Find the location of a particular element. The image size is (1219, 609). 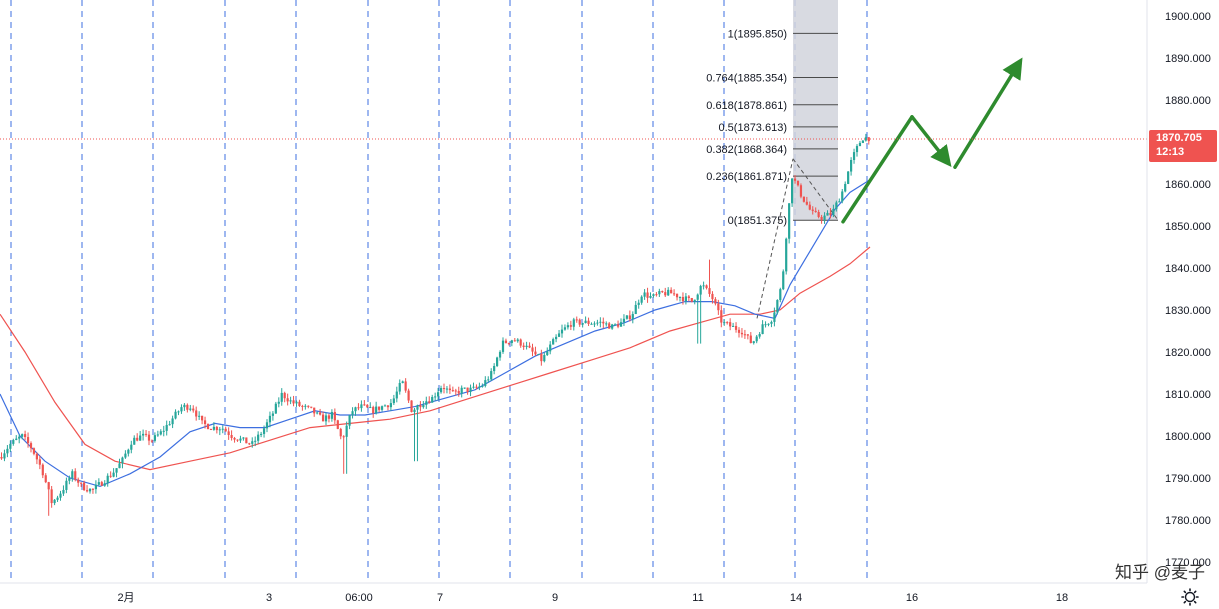

x-tick-label-2: 06:00 is located at coordinates (359, 598).